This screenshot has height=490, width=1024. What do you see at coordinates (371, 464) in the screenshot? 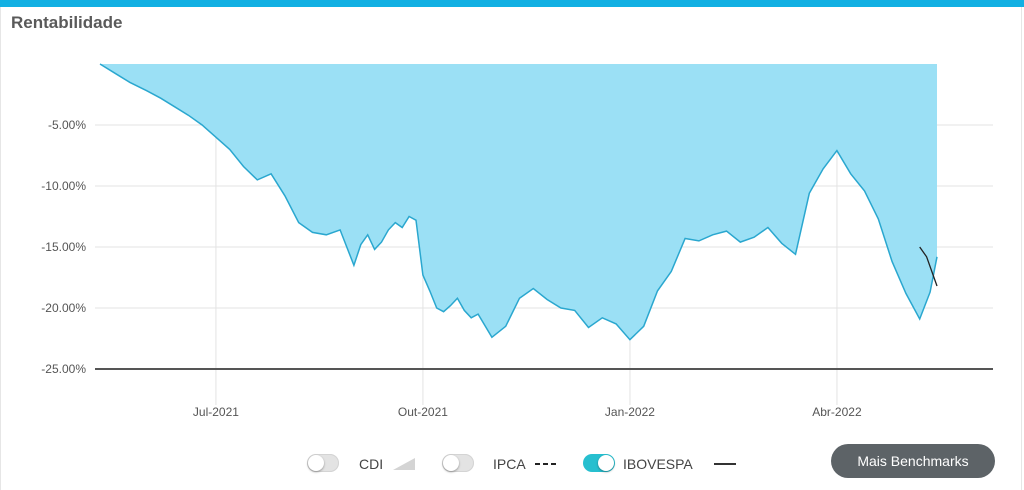
I see `legend-label-cdi: CDI` at bounding box center [371, 464].